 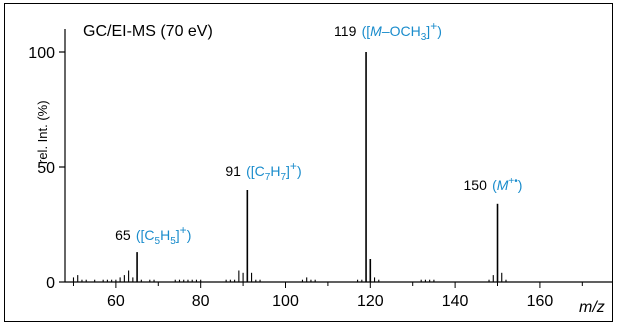 What do you see at coordinates (148, 31) in the screenshot?
I see `chart-title: GC/EI-MS (70 eV)` at bounding box center [148, 31].